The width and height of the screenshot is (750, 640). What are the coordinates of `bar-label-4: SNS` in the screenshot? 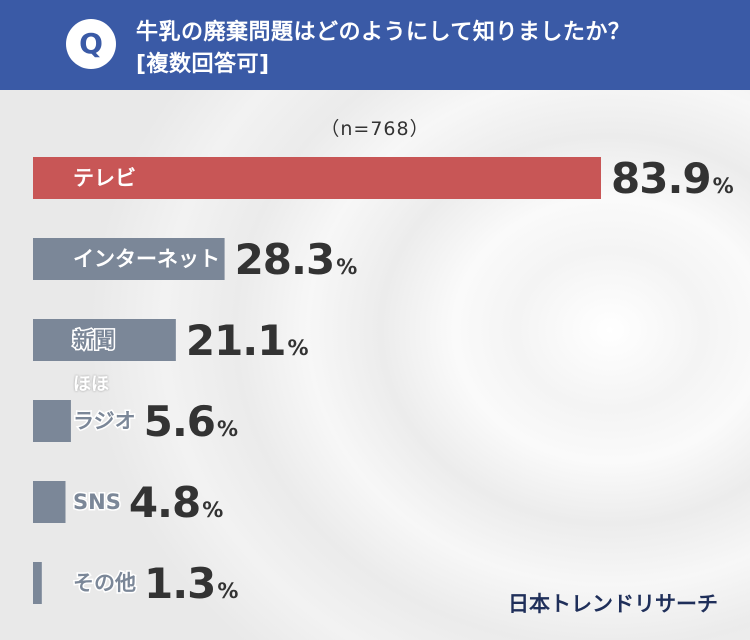 It's located at (97, 502).